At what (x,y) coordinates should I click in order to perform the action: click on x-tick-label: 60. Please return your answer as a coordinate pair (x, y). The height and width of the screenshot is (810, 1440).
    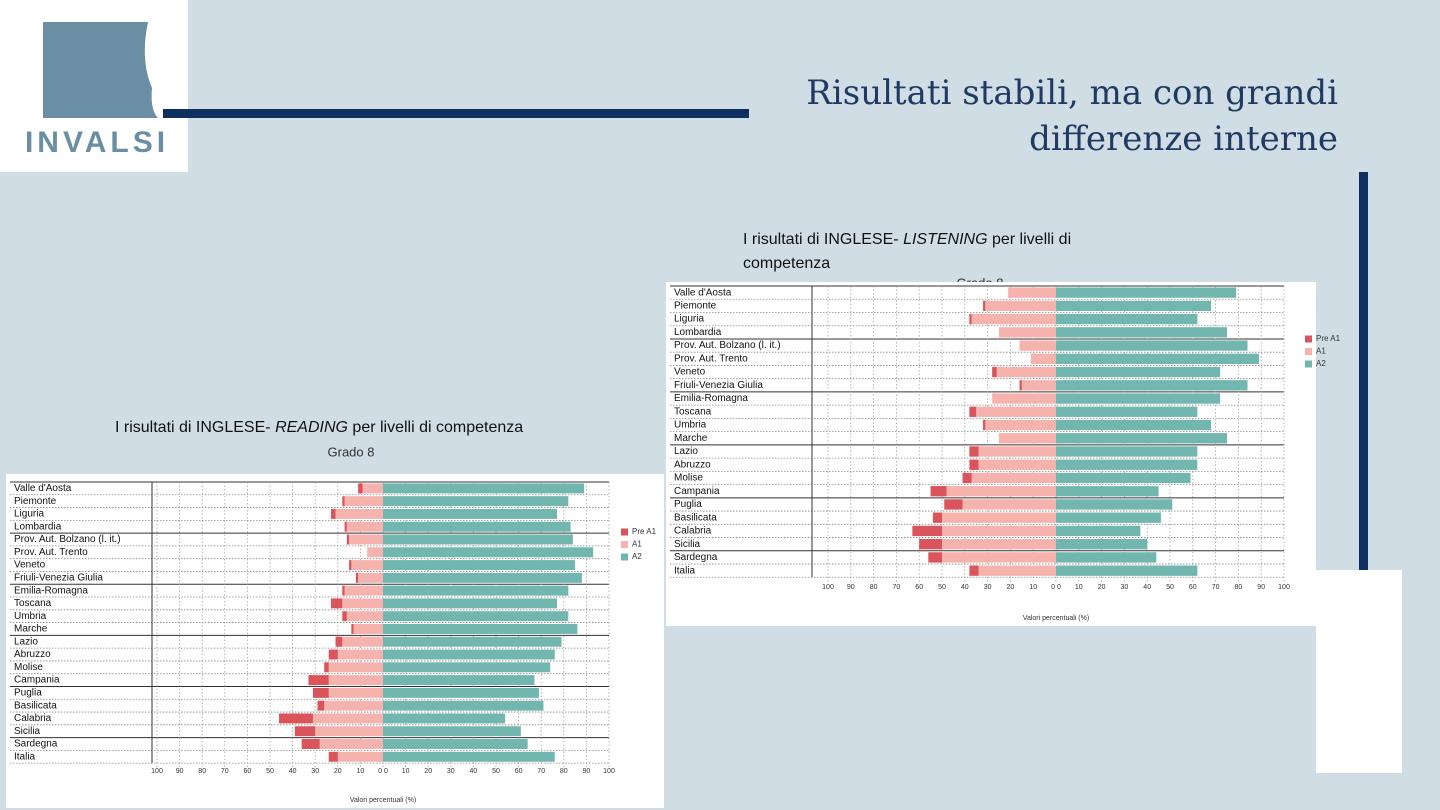
    Looking at the image, I should click on (248, 771).